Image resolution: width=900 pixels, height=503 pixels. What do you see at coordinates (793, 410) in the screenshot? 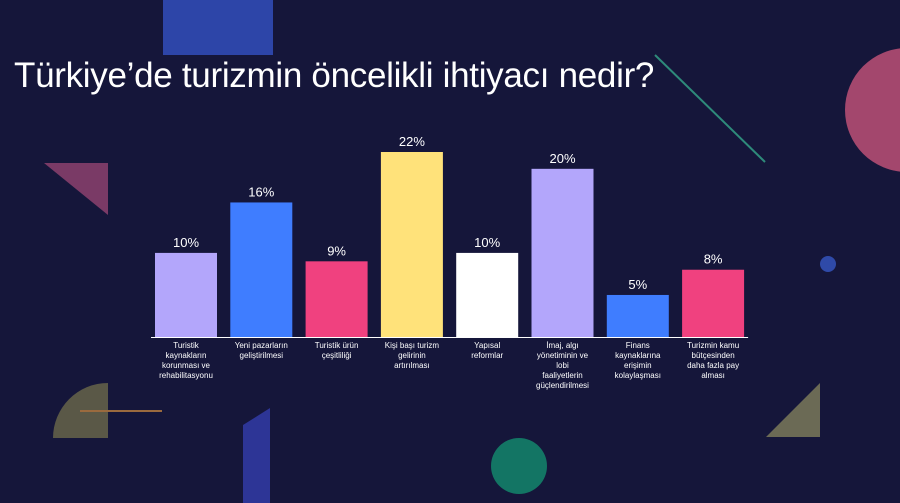
I see `olive-triangle-shape` at bounding box center [793, 410].